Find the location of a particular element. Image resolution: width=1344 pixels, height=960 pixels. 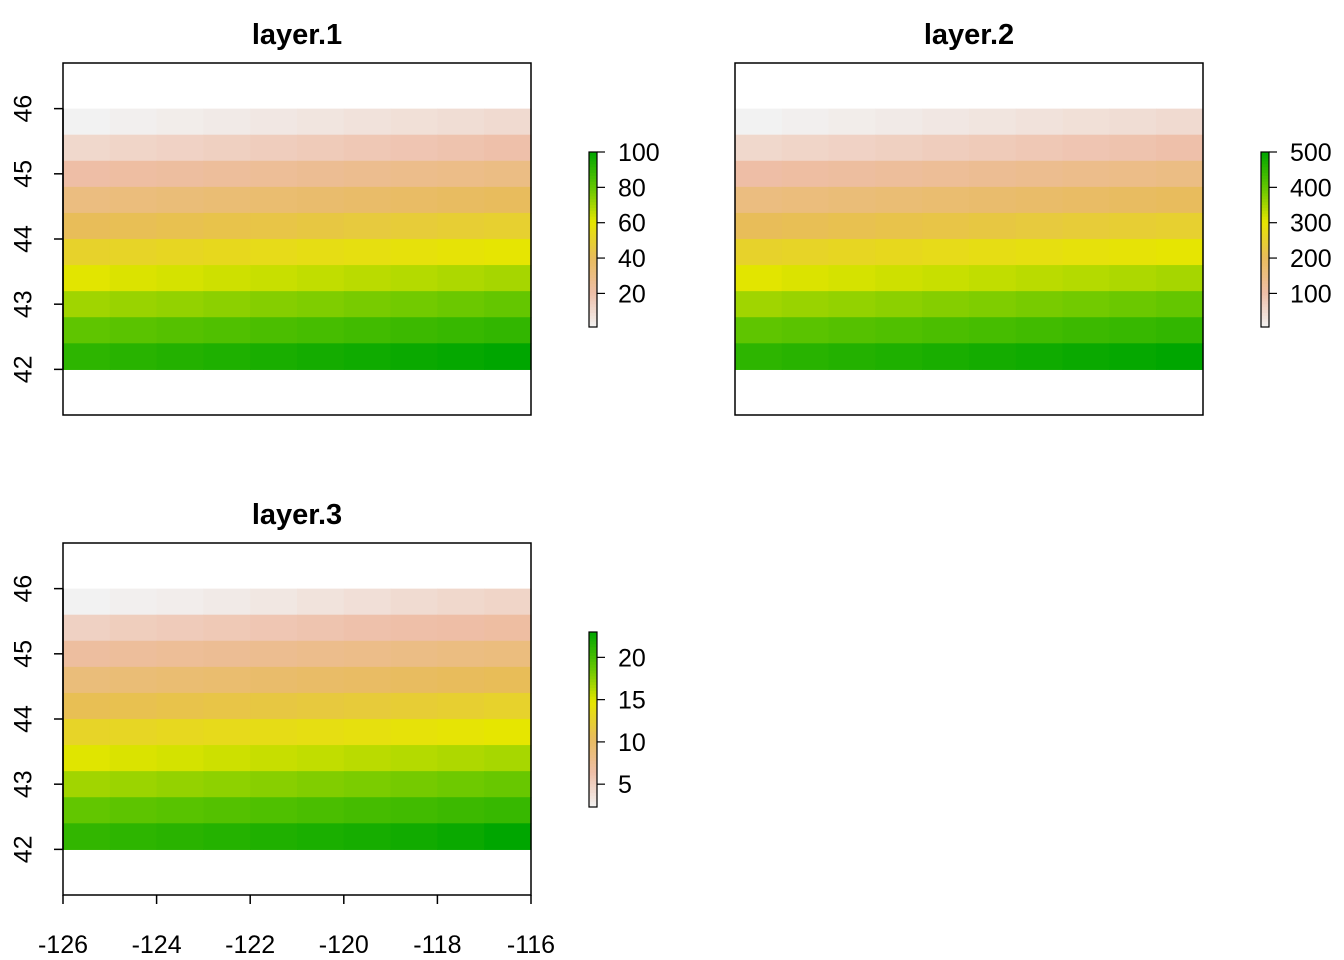

legend-tick-label: 400 is located at coordinates (1311, 188).